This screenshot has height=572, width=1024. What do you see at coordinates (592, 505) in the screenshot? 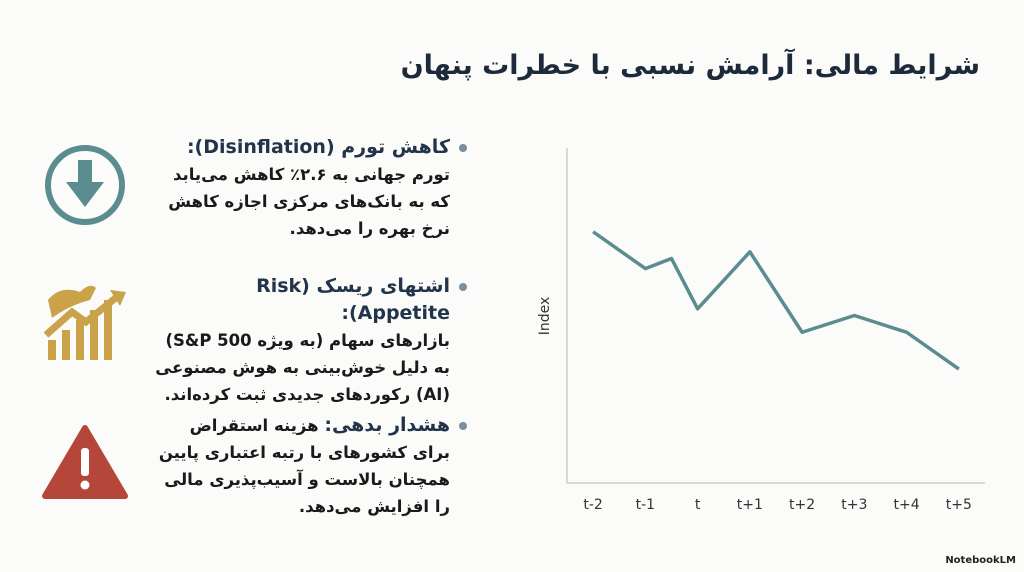
I see `x-tick-label: t-2` at bounding box center [592, 505].